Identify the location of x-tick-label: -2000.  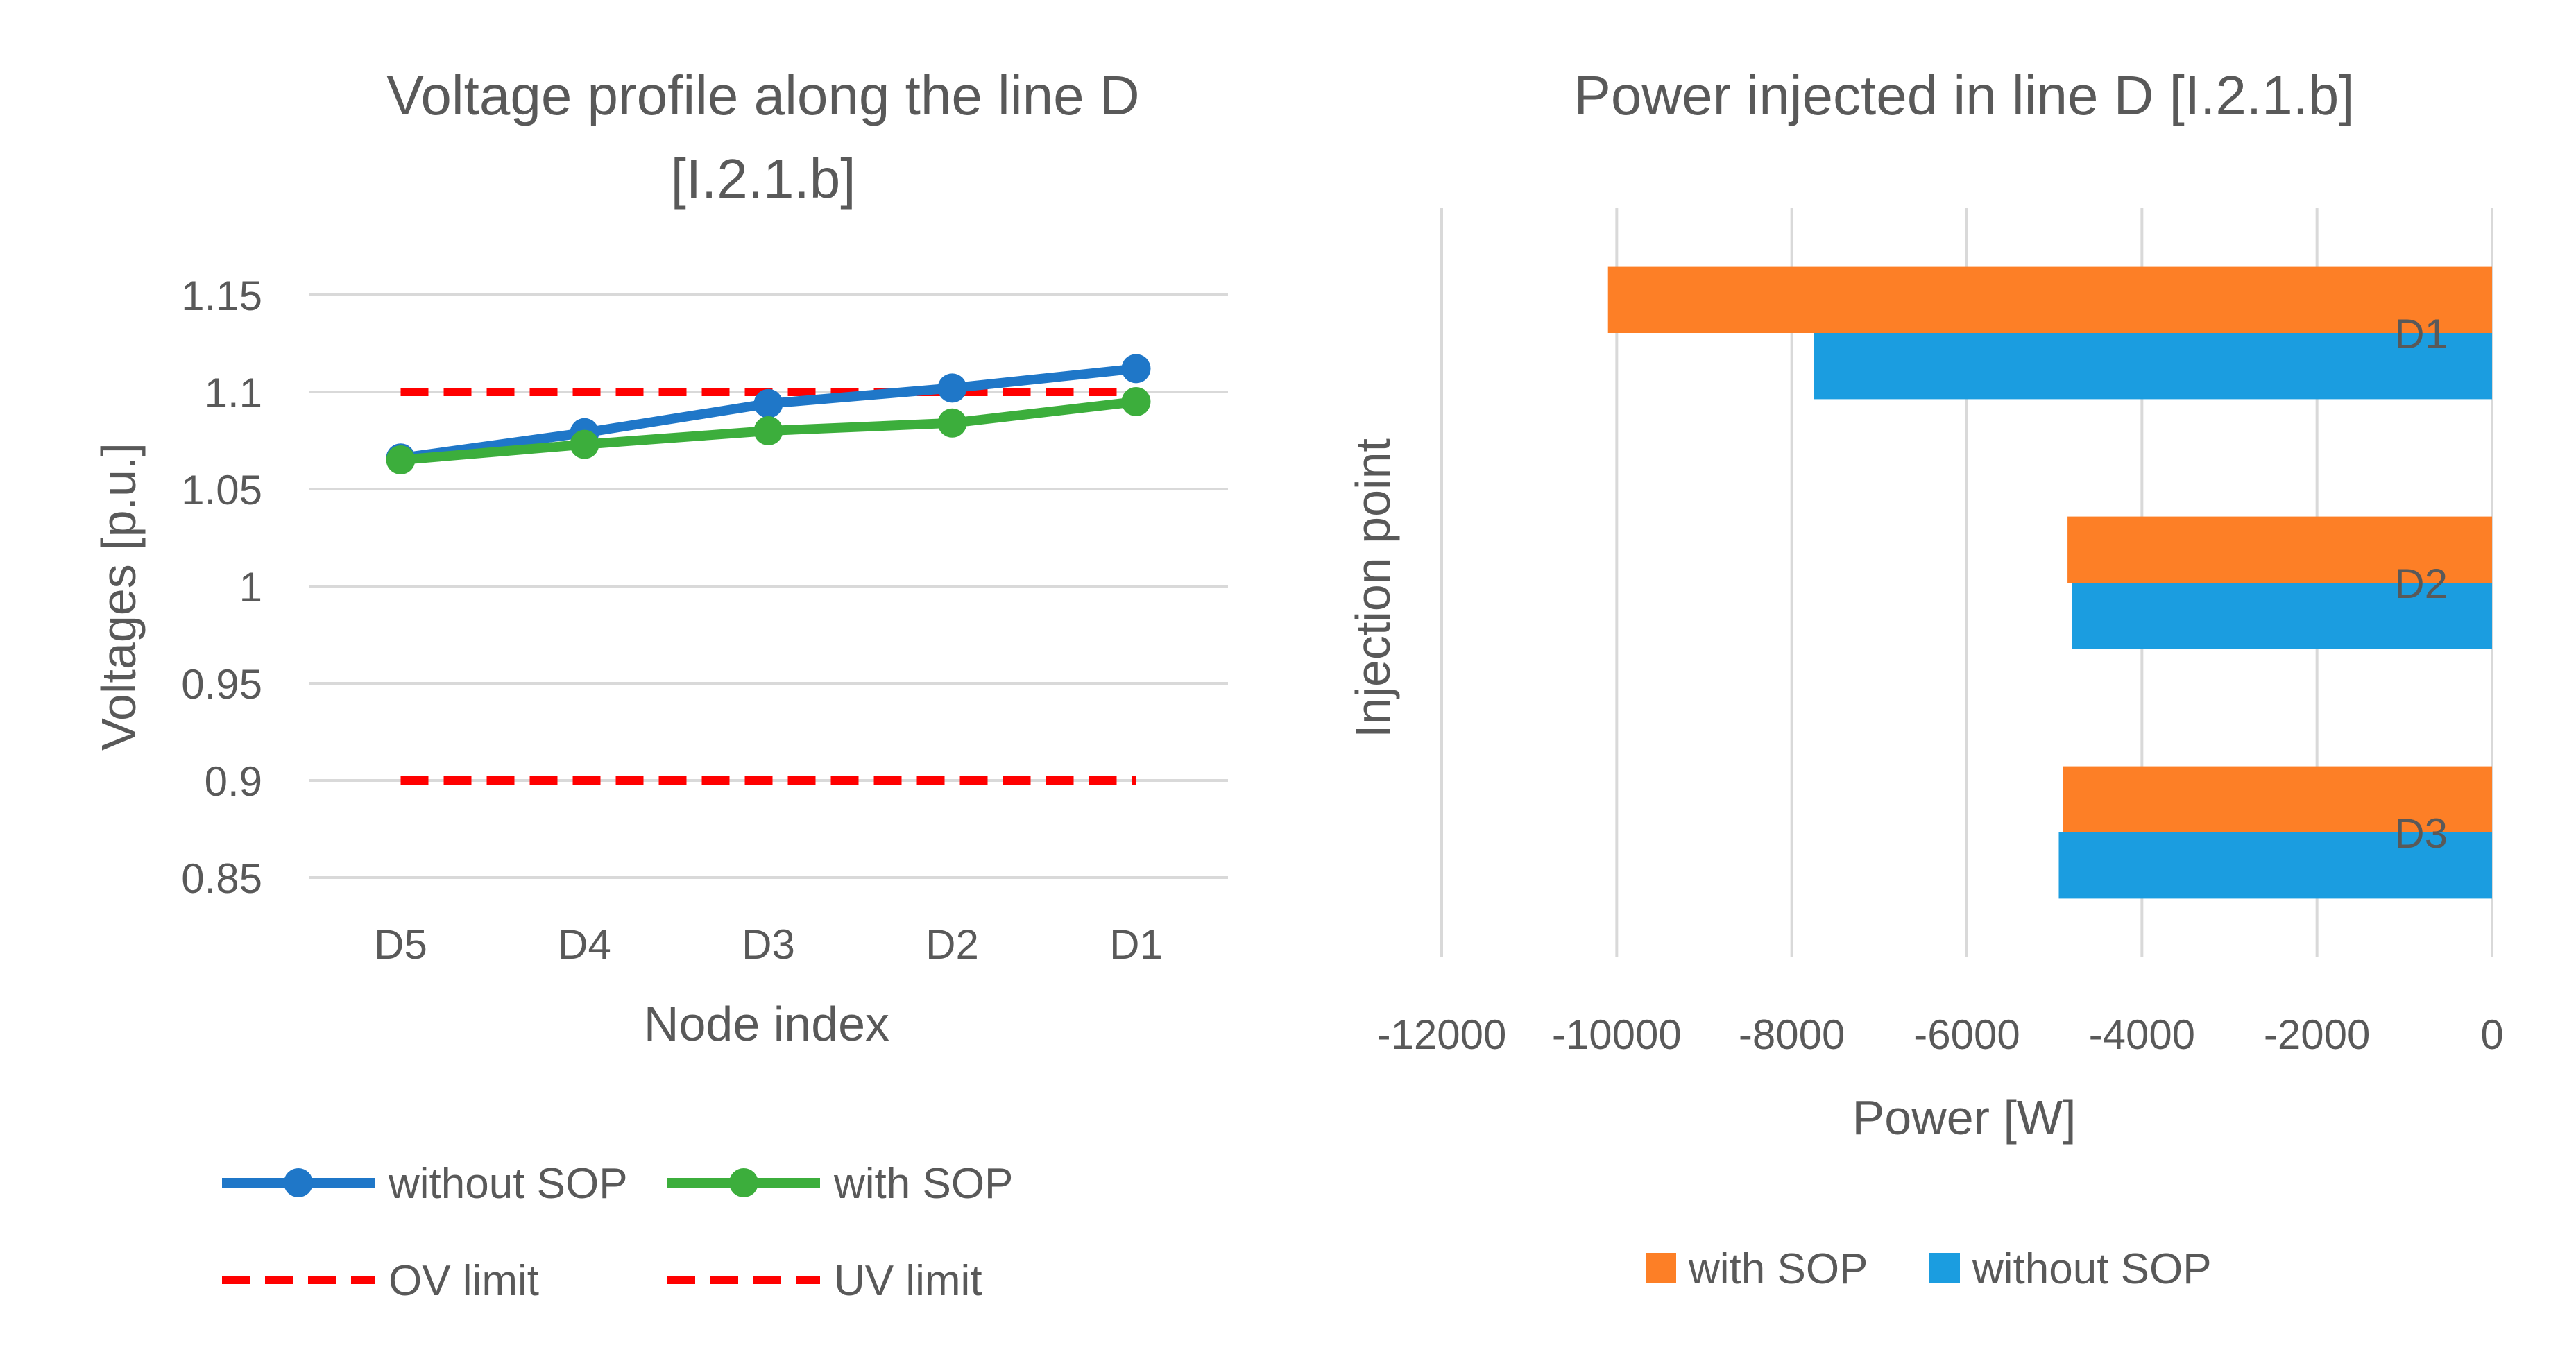
(2317, 1034).